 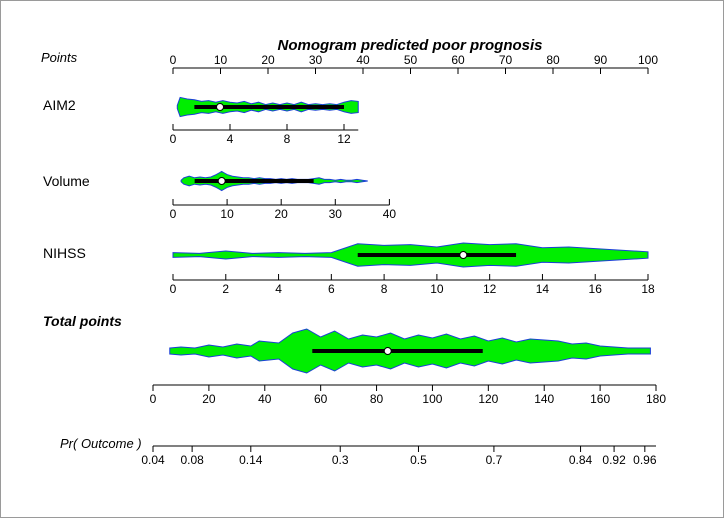 What do you see at coordinates (387, 351) in the screenshot?
I see `total-points-median-point` at bounding box center [387, 351].